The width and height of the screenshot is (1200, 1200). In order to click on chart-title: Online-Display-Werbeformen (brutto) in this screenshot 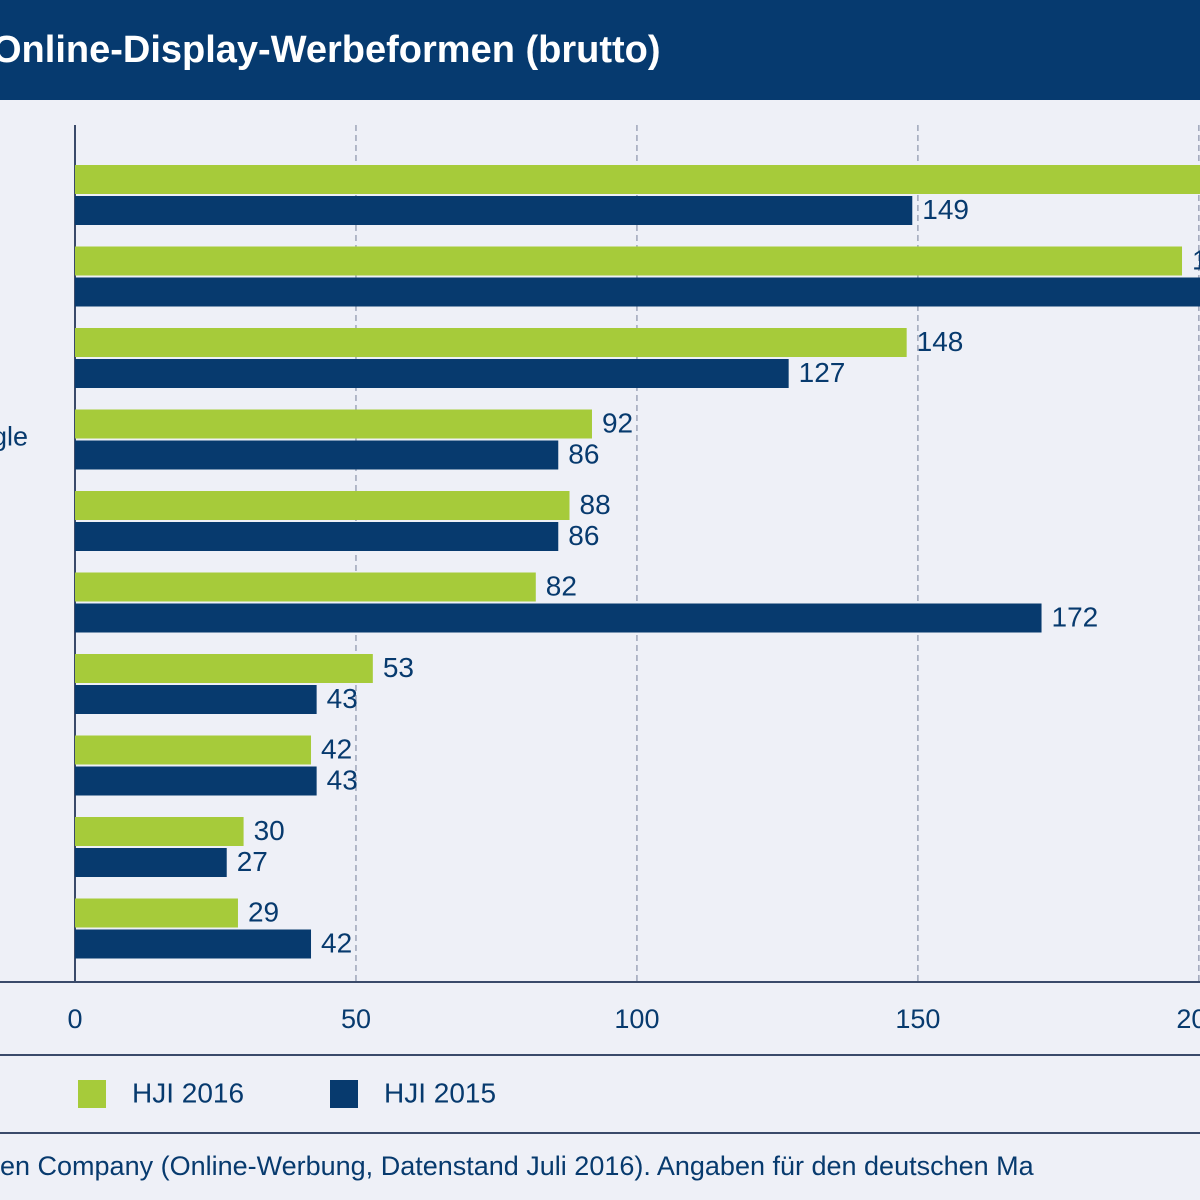, I will do `click(330, 50)`.